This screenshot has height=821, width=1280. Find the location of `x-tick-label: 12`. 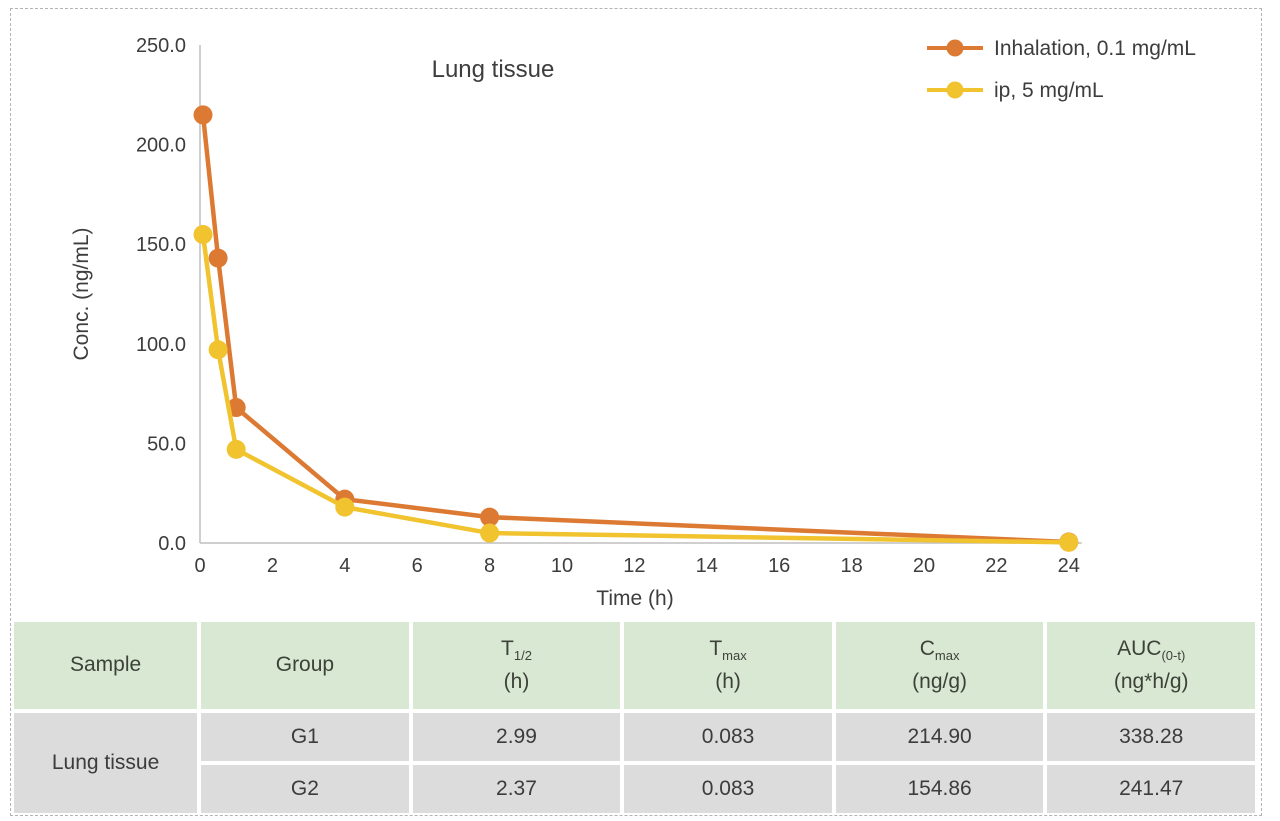

x-tick-label: 12 is located at coordinates (634, 566).